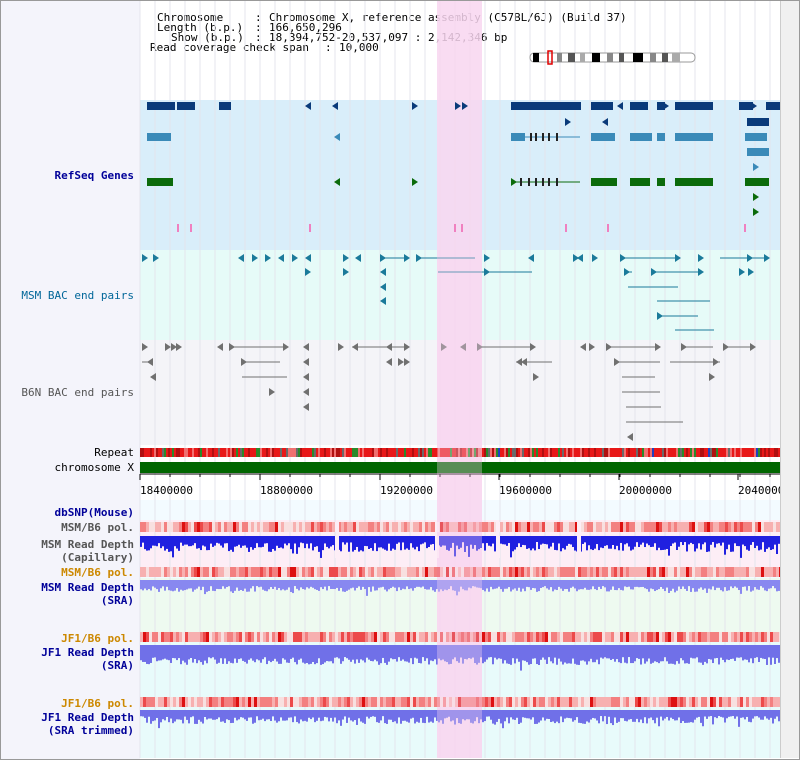  Describe the element at coordinates (460, 658) in the screenshot. I see `jf1-read-depth-sra-track` at that location.